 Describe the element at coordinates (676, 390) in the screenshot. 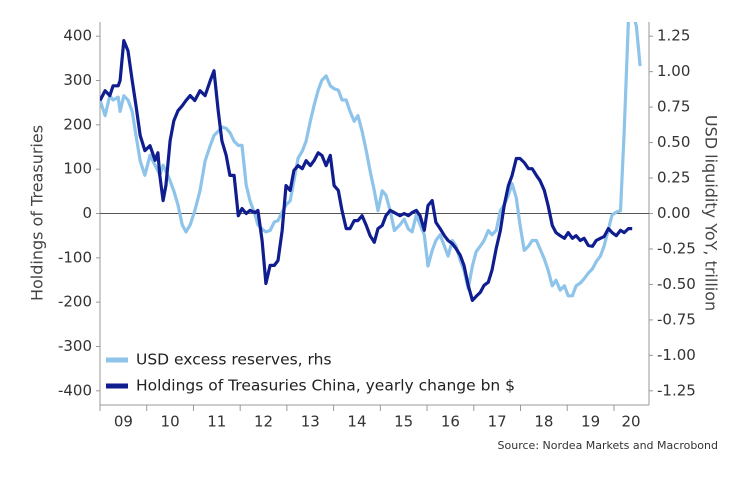

I see `y2-tick-label: -1.25` at that location.